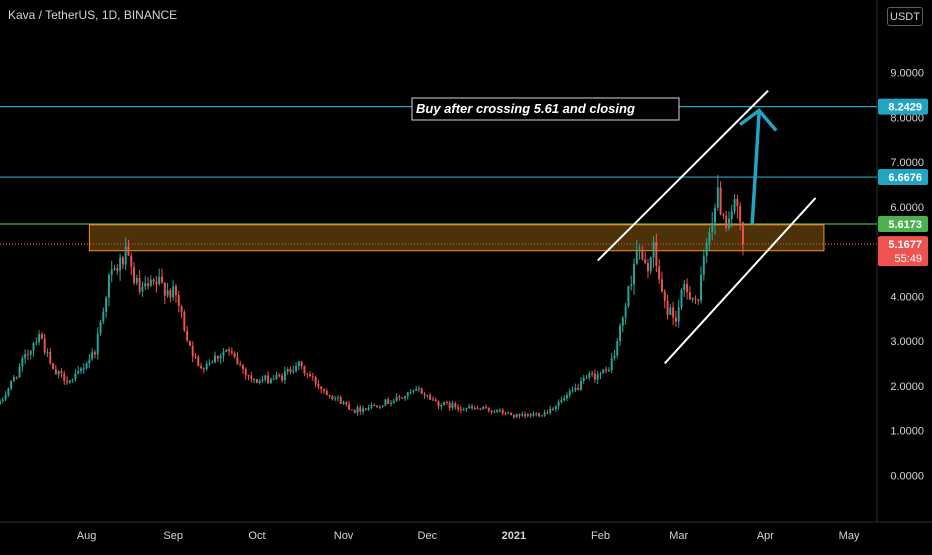 The image size is (932, 555). I want to click on currency-button: USDT, so click(905, 16).